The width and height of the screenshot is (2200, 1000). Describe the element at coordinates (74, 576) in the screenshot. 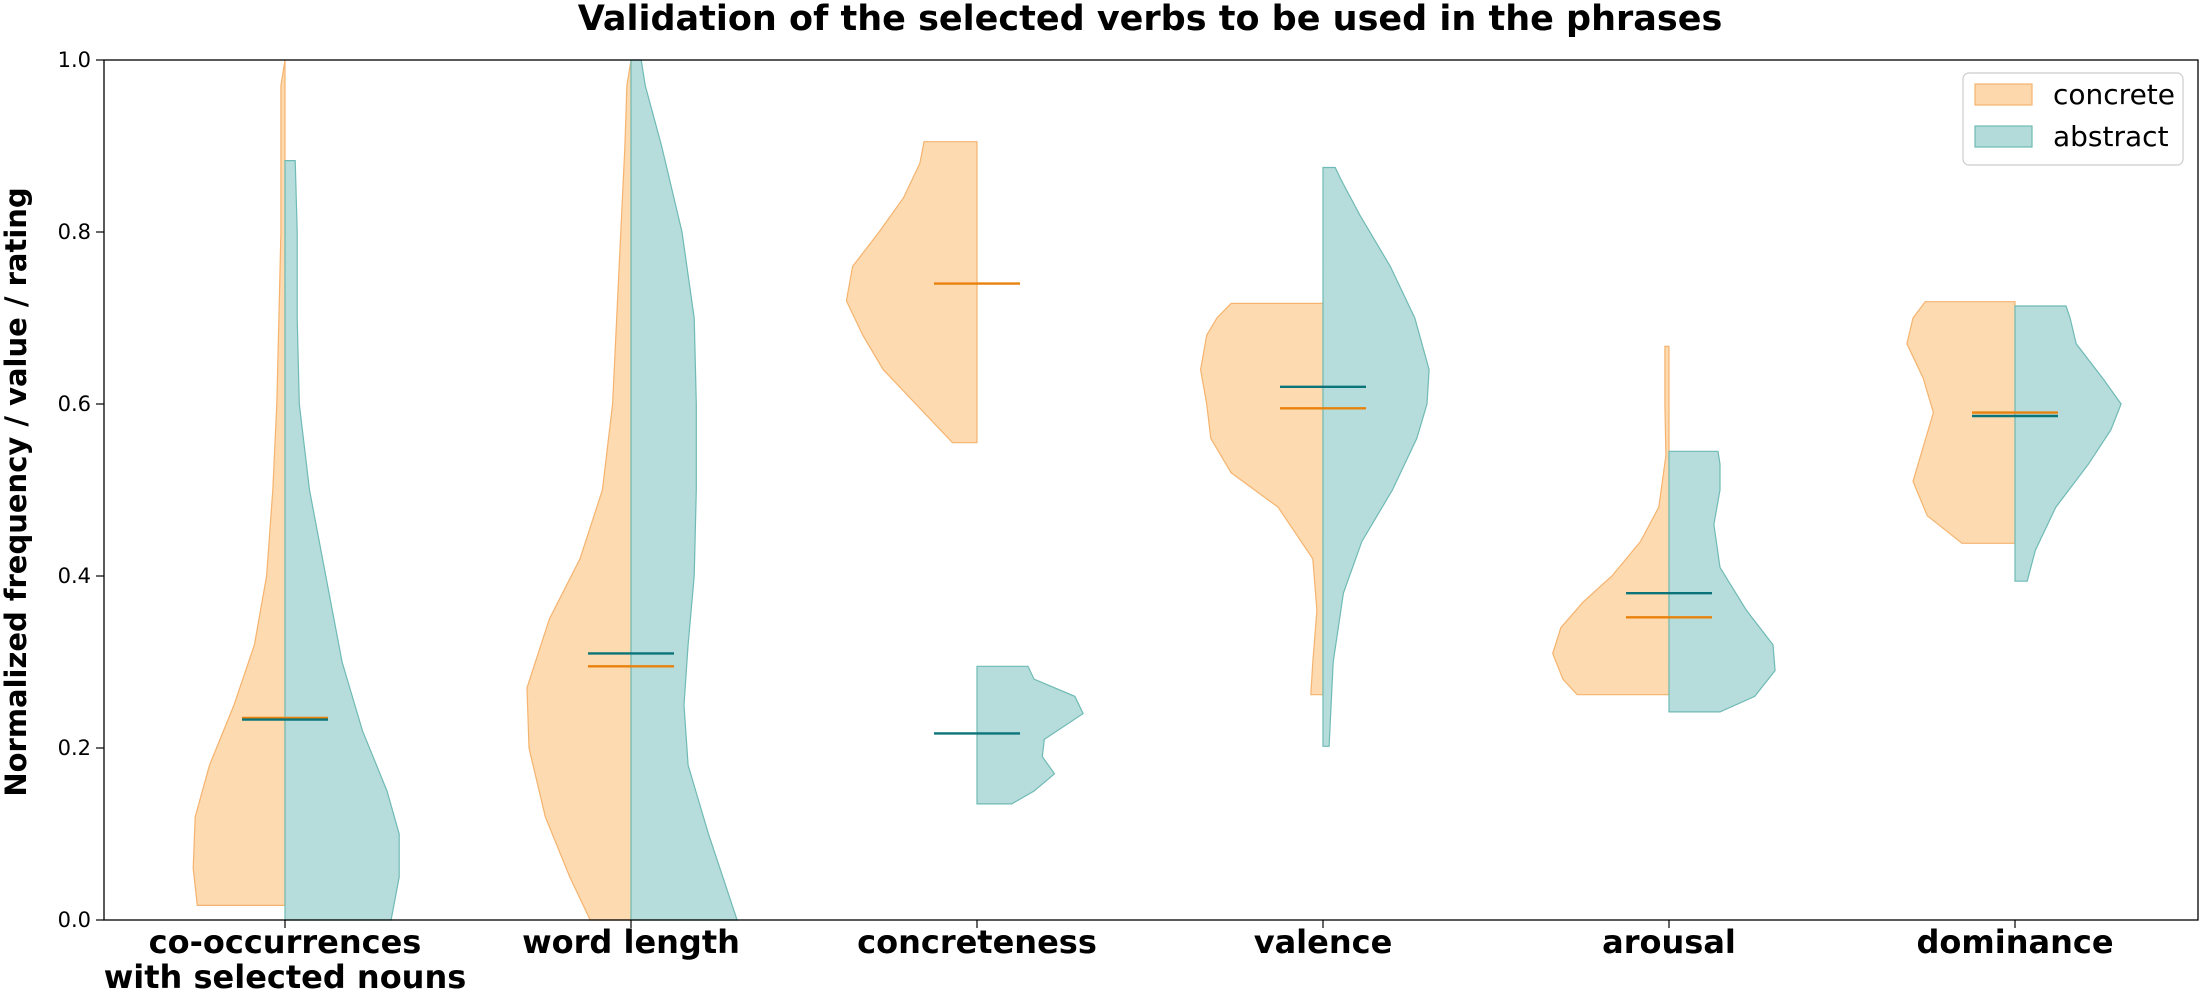

I see `y-tick-label: 0.4` at that location.